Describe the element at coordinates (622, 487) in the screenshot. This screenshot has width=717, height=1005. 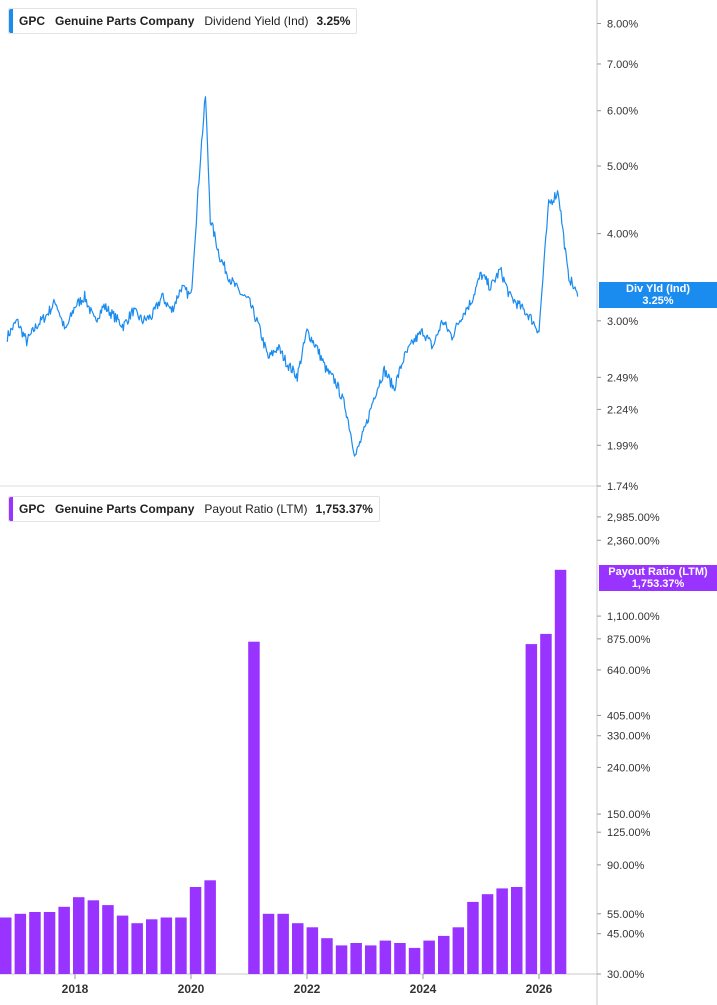
I see `yield-y-tick-label: 1.74%` at that location.